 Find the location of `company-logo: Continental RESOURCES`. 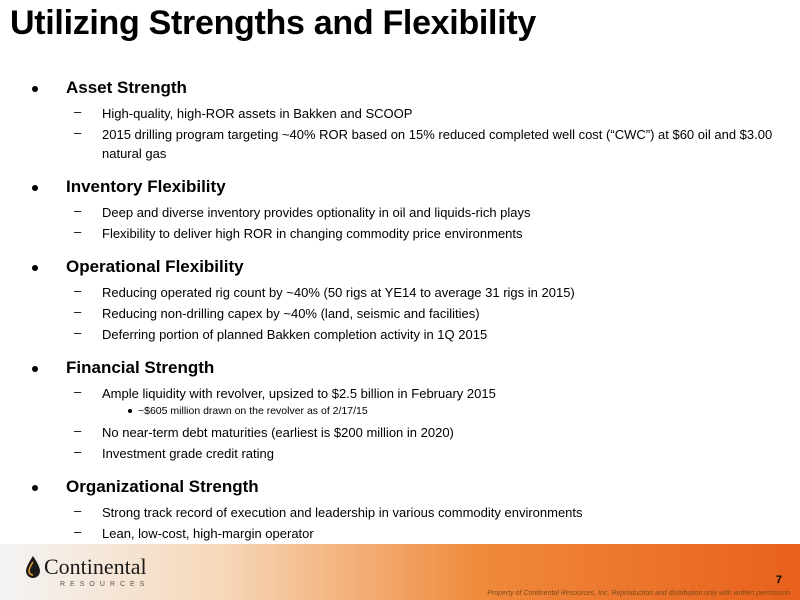

company-logo: Continental RESOURCES is located at coordinates (106, 574).